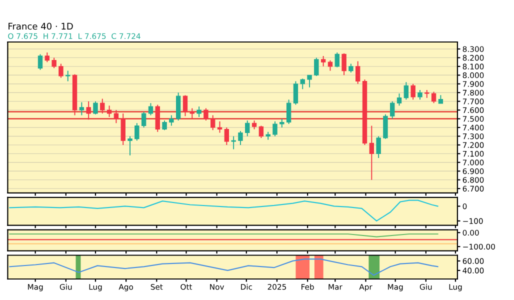 This screenshot has height=300, width=514. I want to click on line-series, so click(223, 211).